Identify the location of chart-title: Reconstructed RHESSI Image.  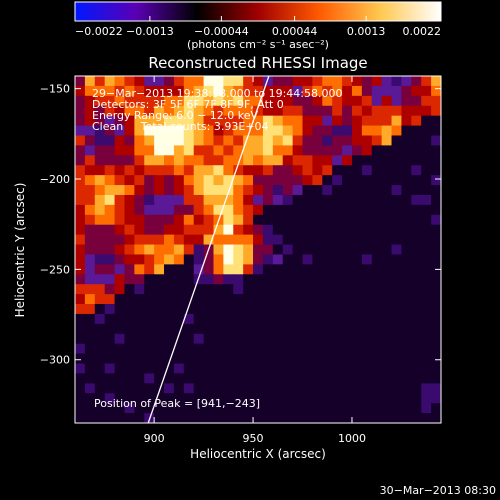
(257, 63).